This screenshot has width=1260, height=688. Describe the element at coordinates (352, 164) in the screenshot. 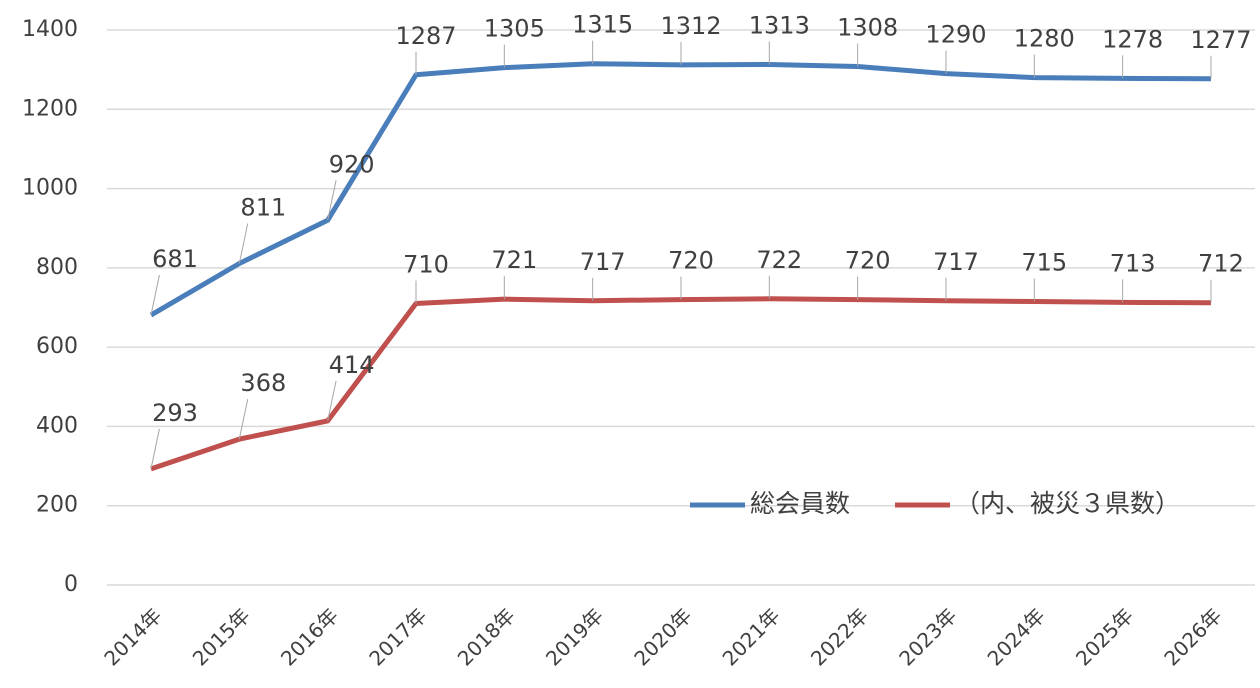

I see `data-label: 920` at that location.